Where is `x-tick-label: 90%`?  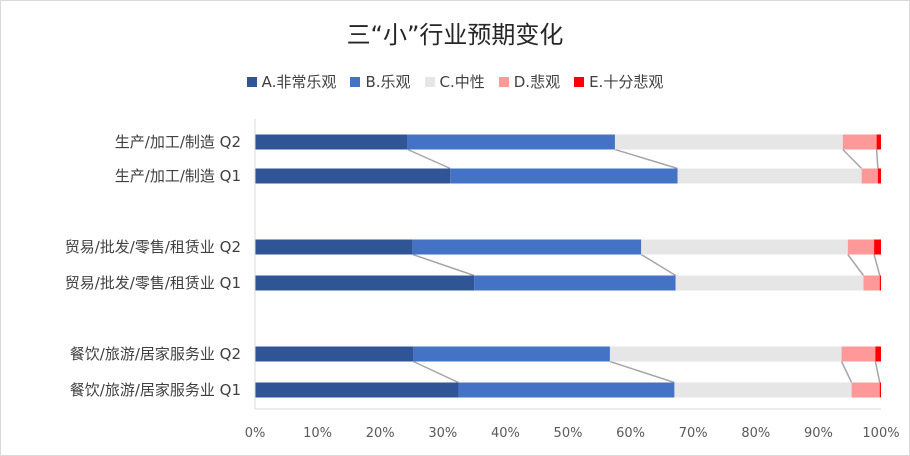 x-tick-label: 90% is located at coordinates (818, 433).